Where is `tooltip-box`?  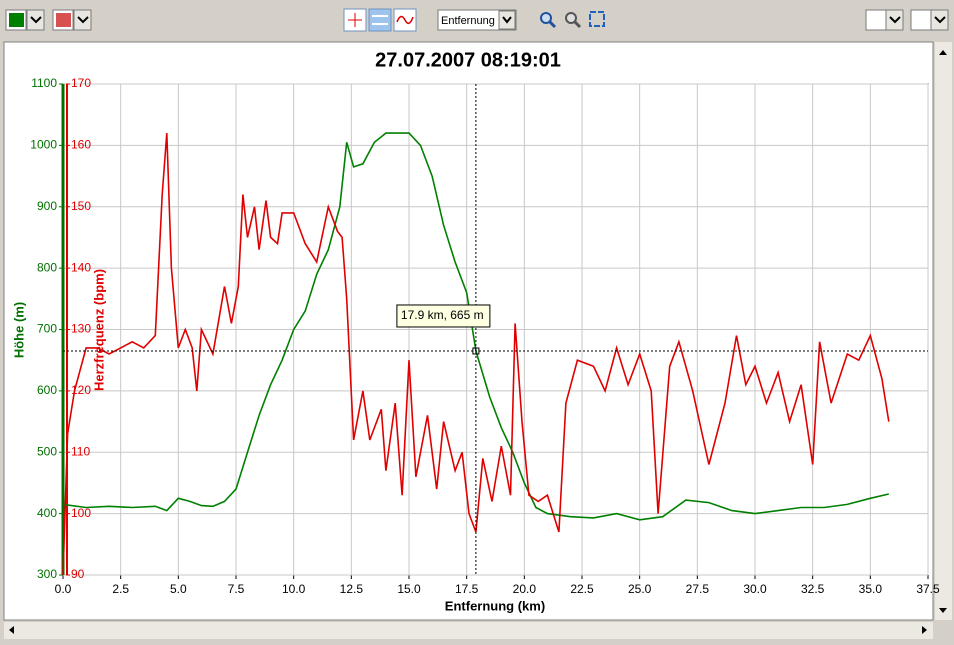
tooltip-box is located at coordinates (443, 316).